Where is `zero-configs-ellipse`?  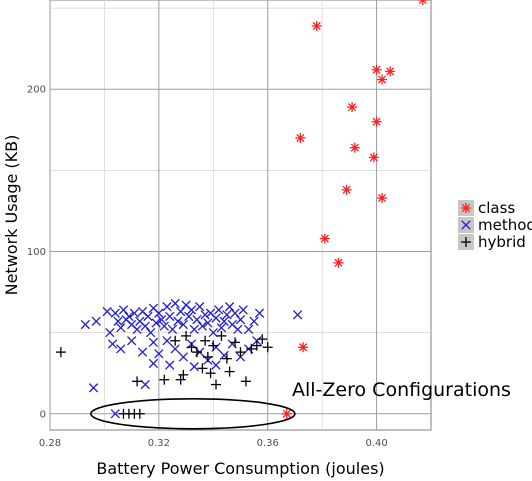
zero-configs-ellipse is located at coordinates (193, 413).